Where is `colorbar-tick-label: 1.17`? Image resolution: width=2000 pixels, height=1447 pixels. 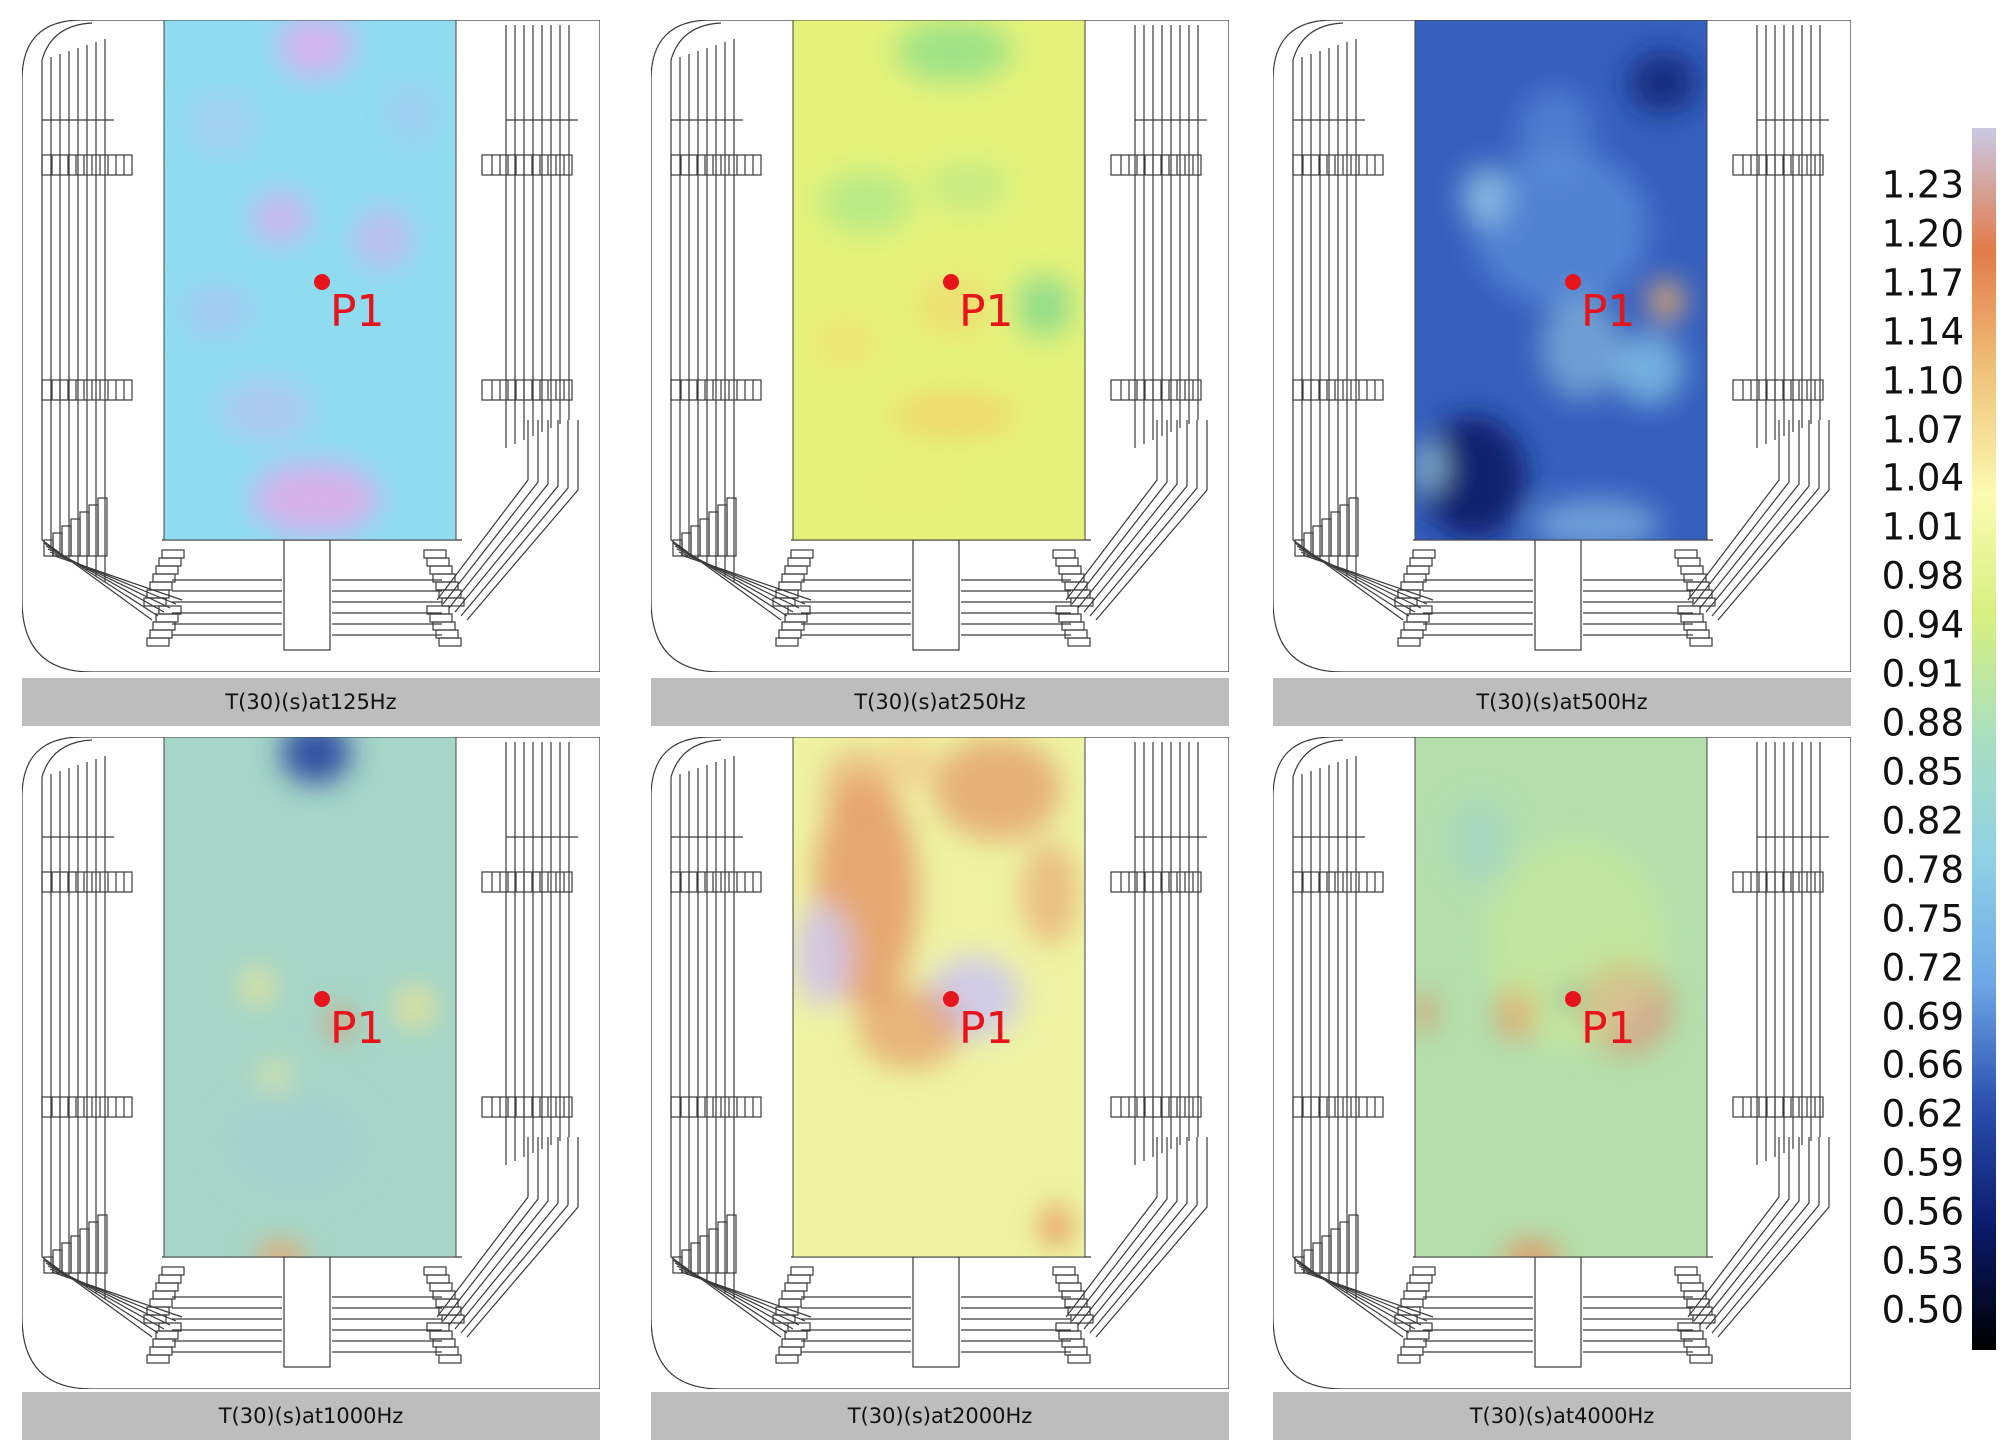 colorbar-tick-label: 1.17 is located at coordinates (1922, 283).